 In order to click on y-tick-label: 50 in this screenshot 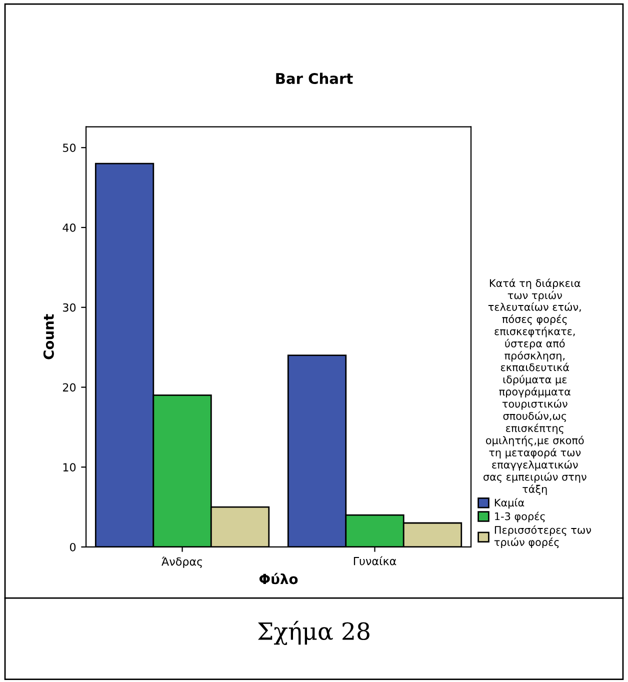, I will do `click(69, 148)`.